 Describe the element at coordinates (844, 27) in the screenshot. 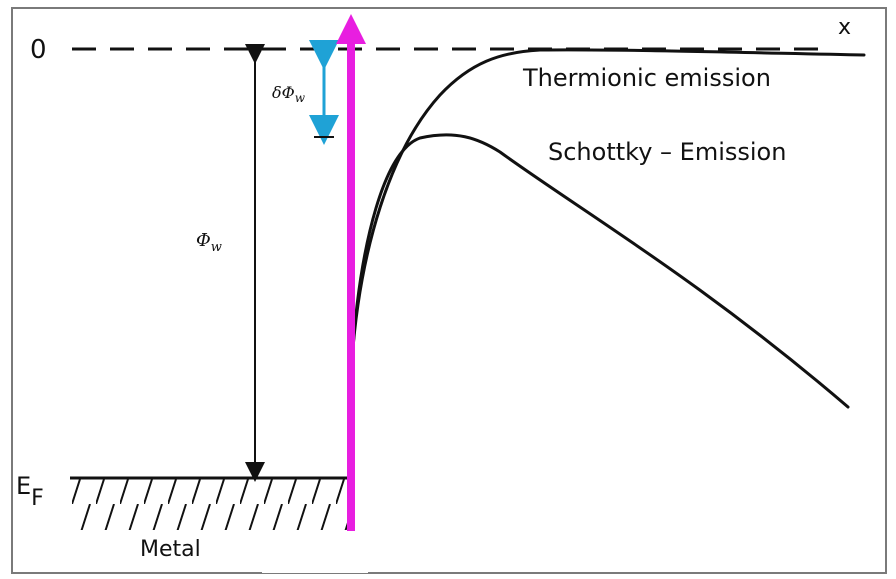

I see `x-axis-label: x` at that location.